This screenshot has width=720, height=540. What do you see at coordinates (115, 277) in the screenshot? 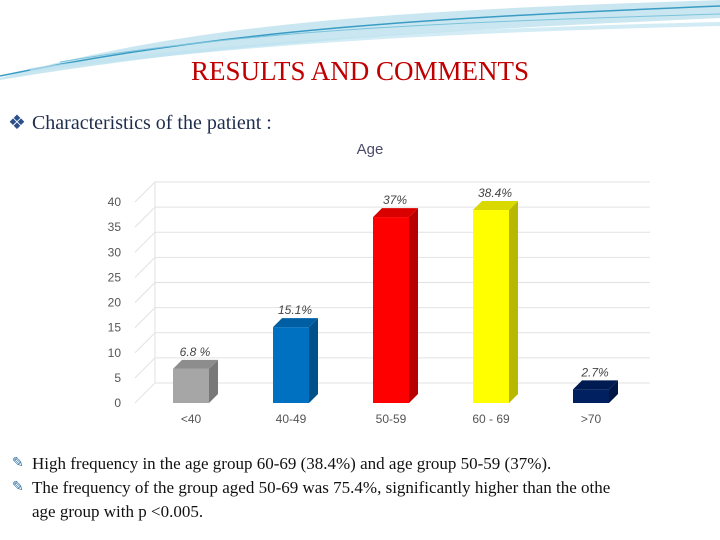
I see `y-tick-label: 25` at bounding box center [115, 277].